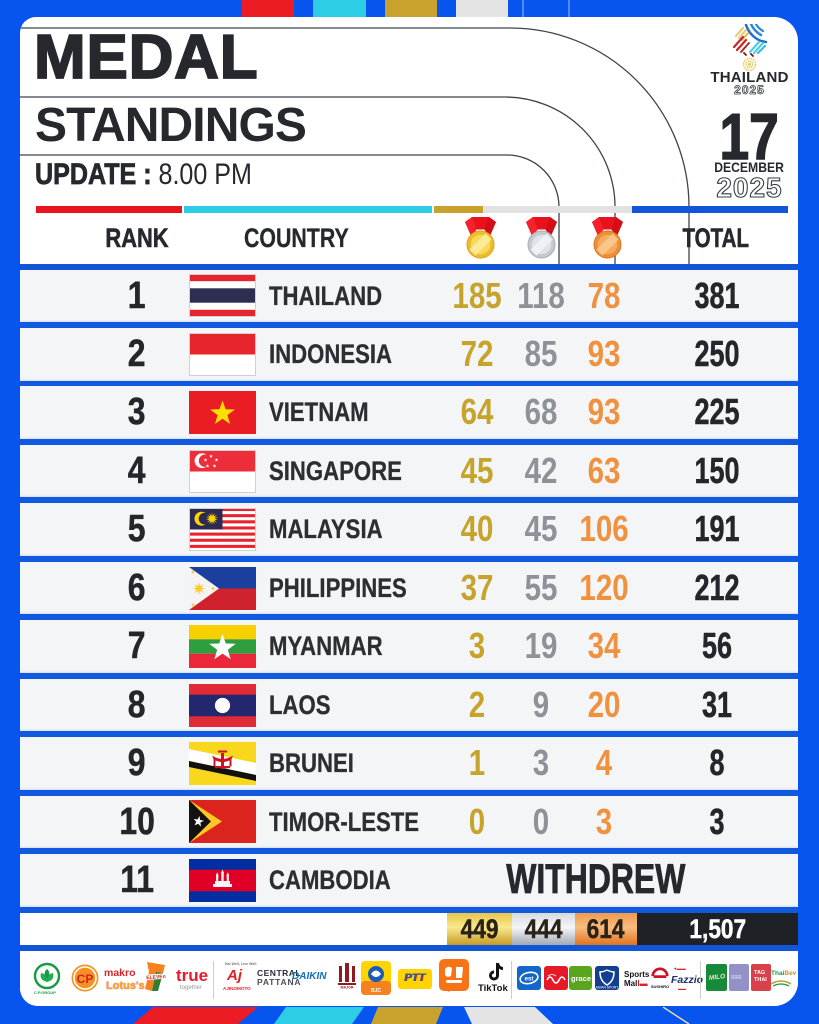  I want to click on svg-text: est, so click(529, 980).